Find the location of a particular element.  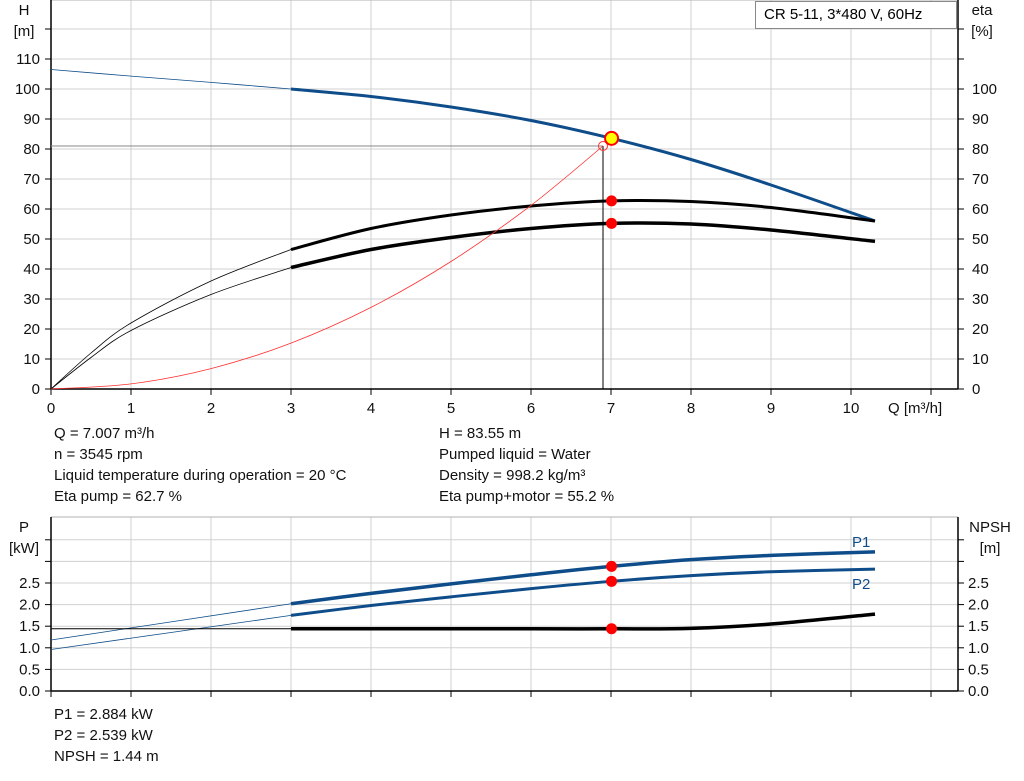

y2-tick-label: 0.0 is located at coordinates (978, 691).